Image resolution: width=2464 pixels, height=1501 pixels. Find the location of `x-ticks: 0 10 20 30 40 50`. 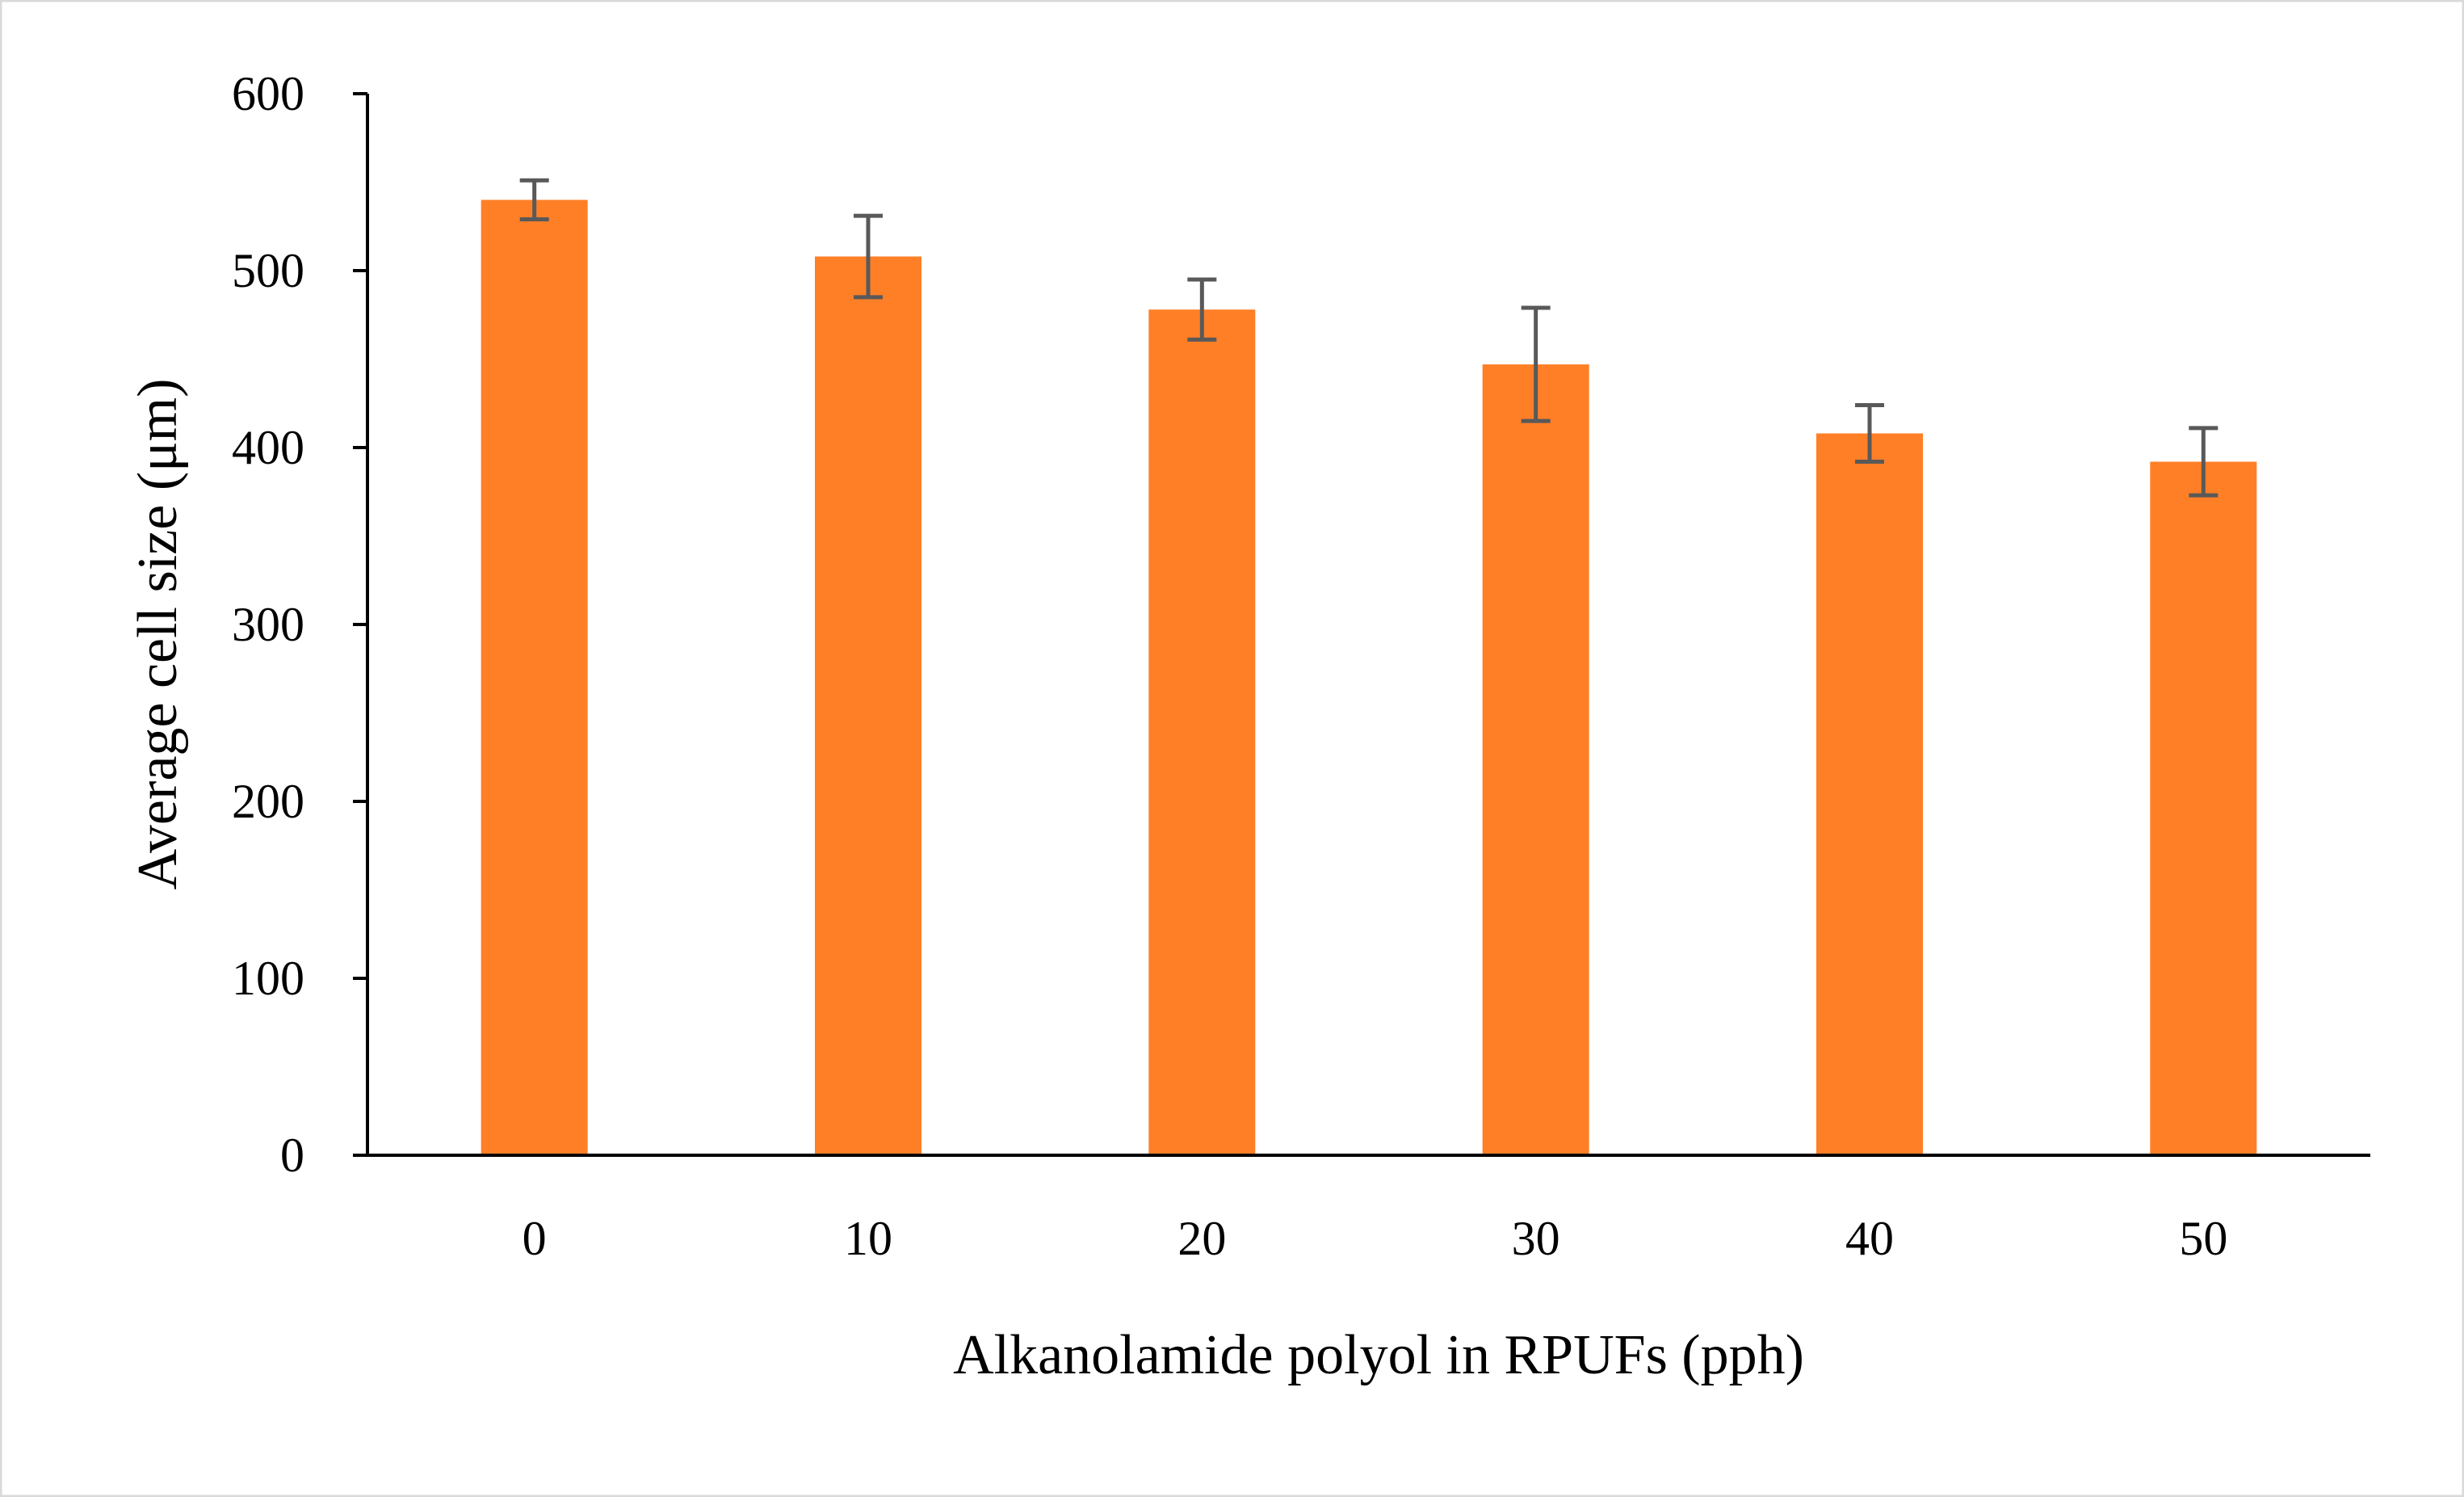

x-ticks: 0 10 20 30 40 50 is located at coordinates (1375, 1238).